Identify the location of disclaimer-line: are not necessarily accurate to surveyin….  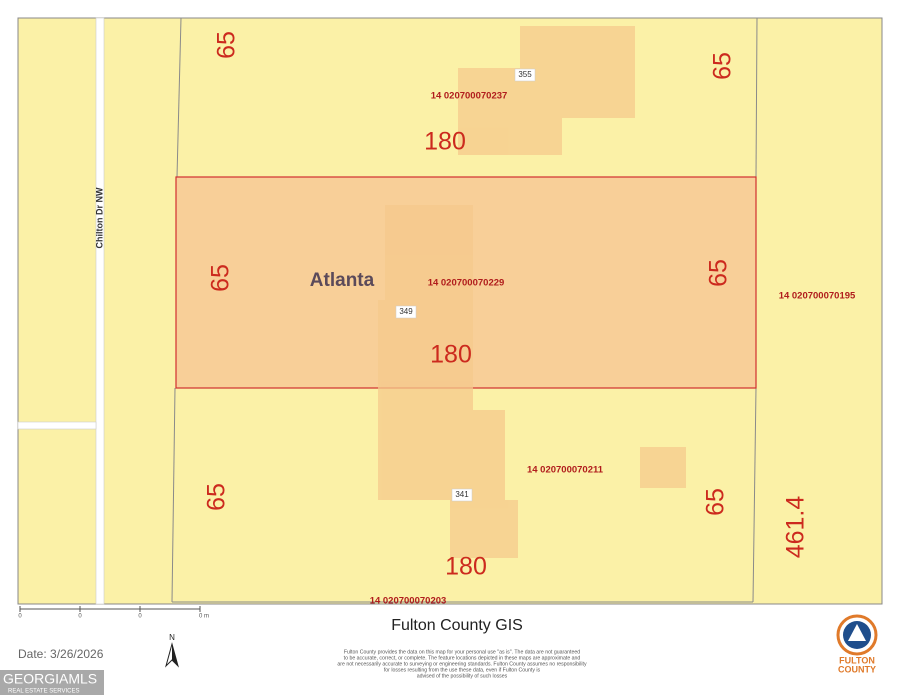
(462, 664).